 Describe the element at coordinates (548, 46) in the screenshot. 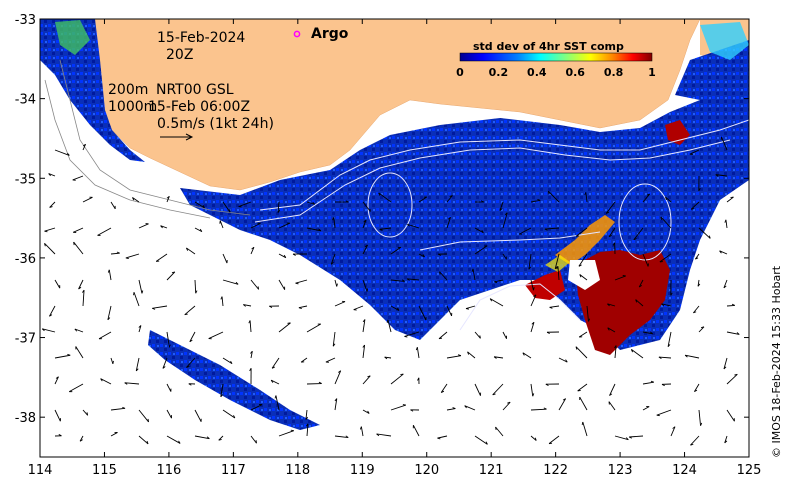

I see `colorbar-title: std dev of 4hr SST comp` at that location.